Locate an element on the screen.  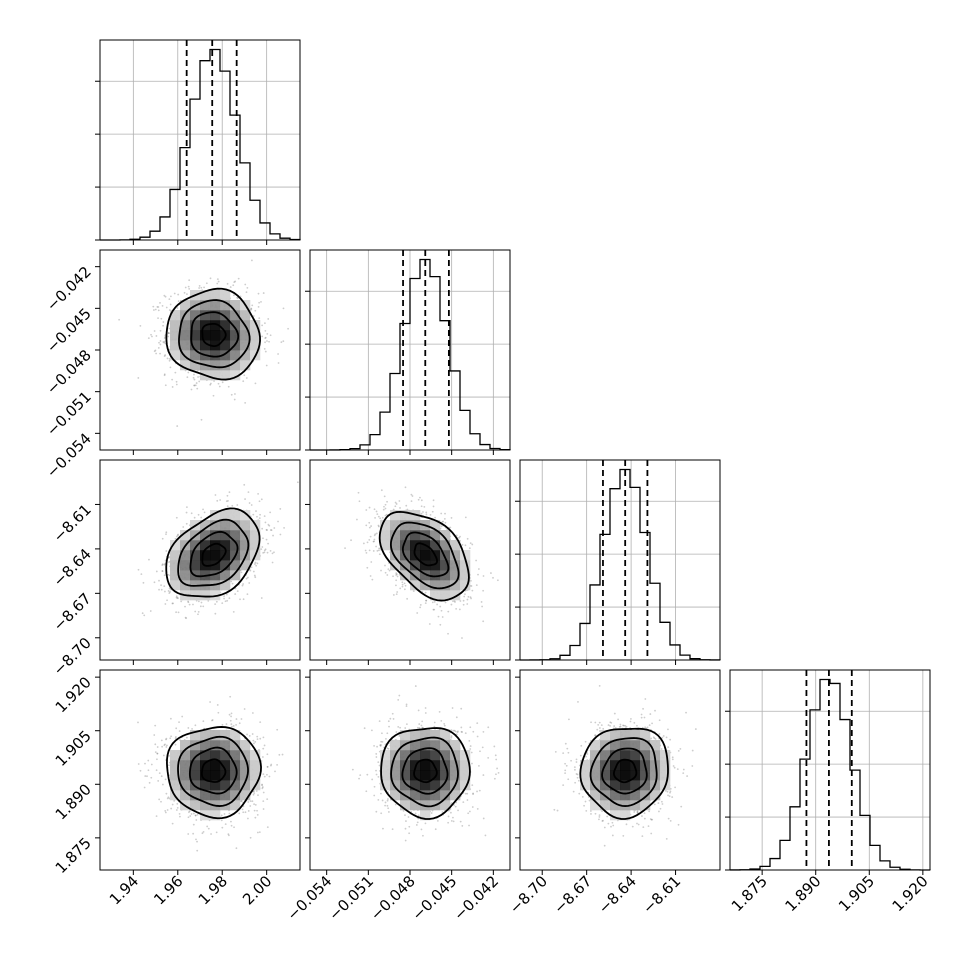
panel-frame is located at coordinates (200, 350).